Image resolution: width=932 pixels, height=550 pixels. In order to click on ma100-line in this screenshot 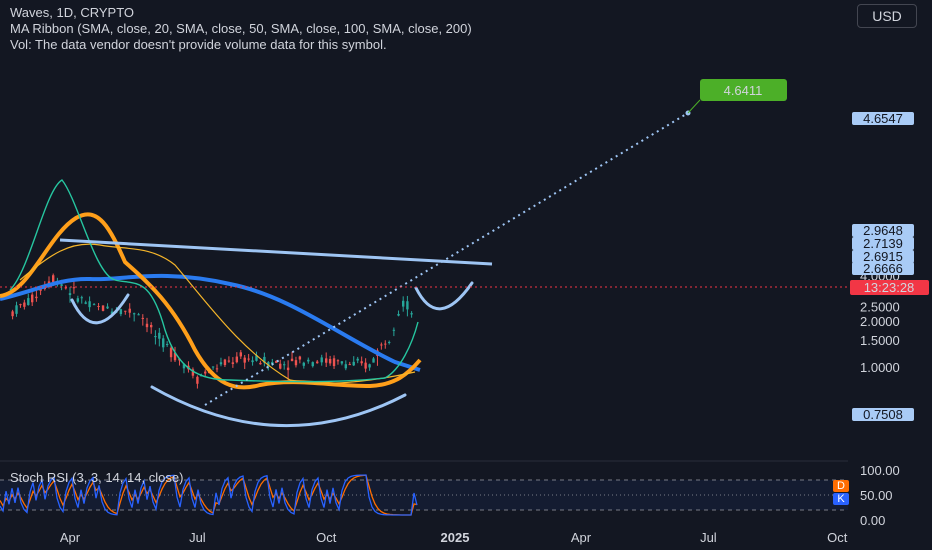, I will do `click(211, 301)`.